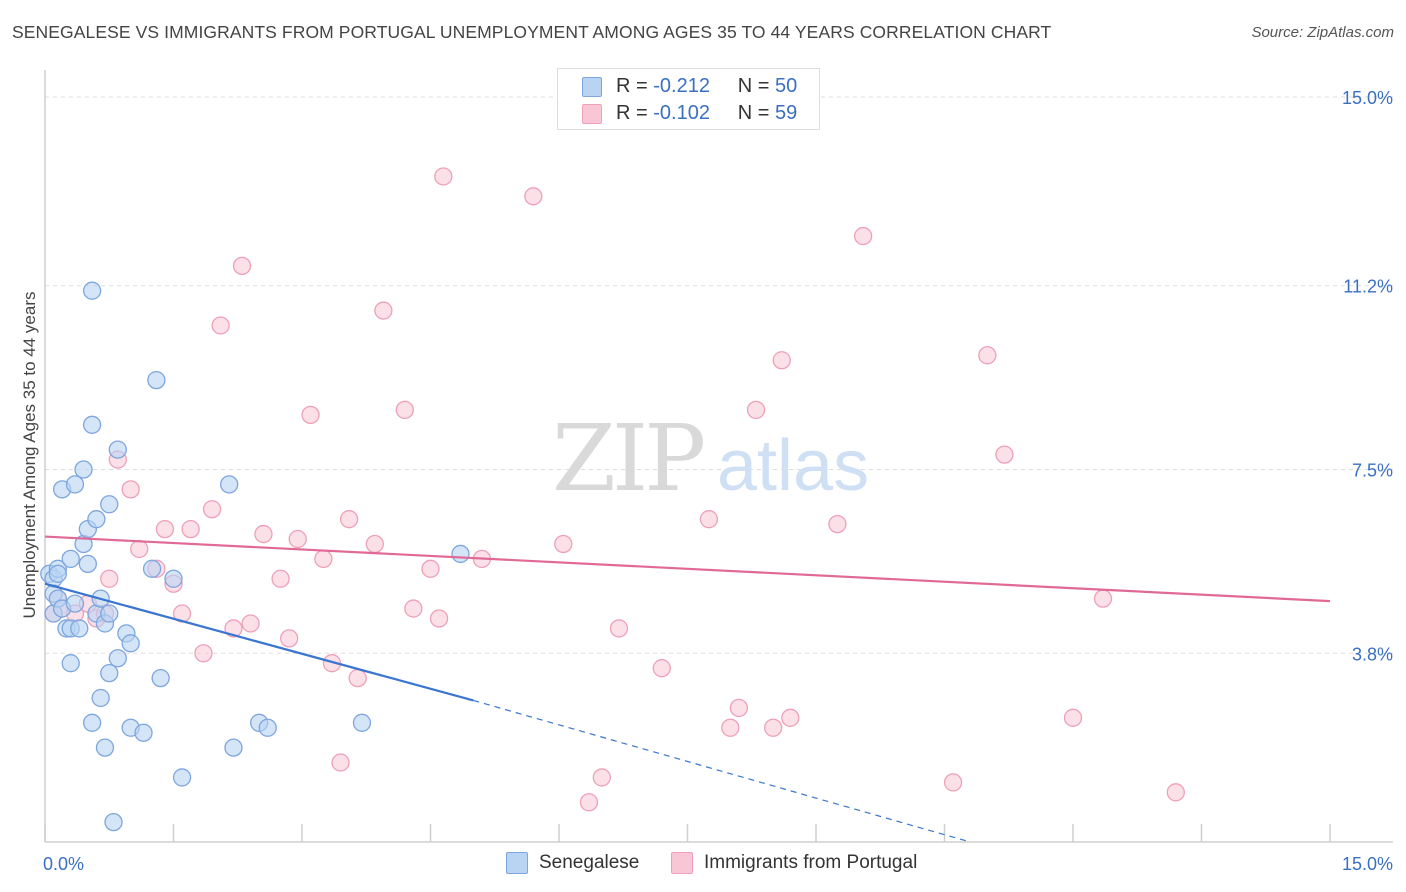  What do you see at coordinates (722, 771) in the screenshot?
I see `trendline-senegalese-extension` at bounding box center [722, 771].